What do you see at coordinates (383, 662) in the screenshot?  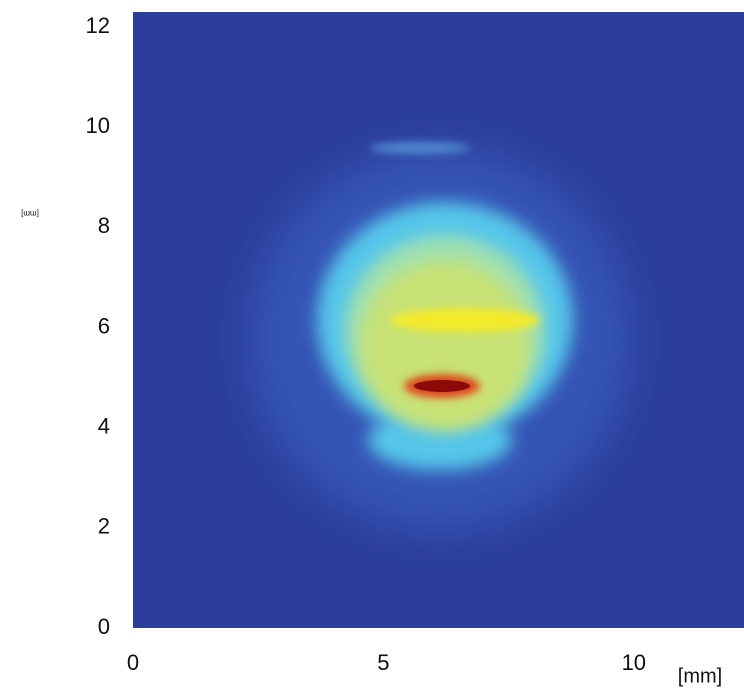 I see `x-tick-label: 5` at bounding box center [383, 662].